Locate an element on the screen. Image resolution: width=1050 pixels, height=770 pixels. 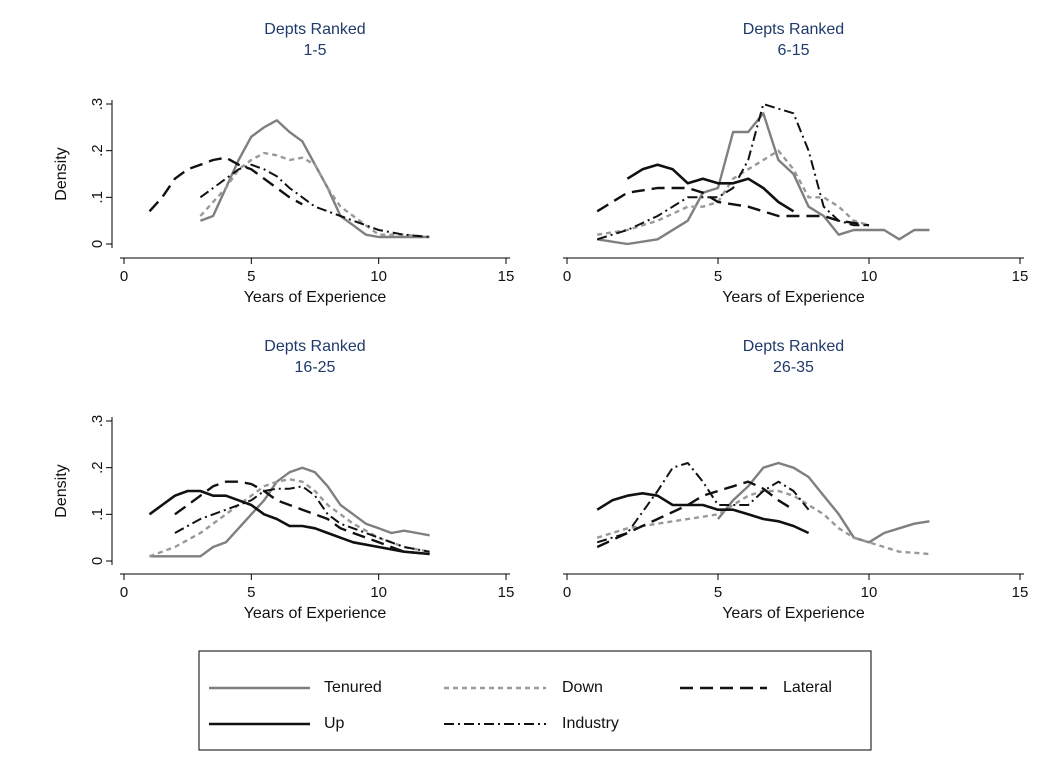
legend-frame is located at coordinates (535, 700).